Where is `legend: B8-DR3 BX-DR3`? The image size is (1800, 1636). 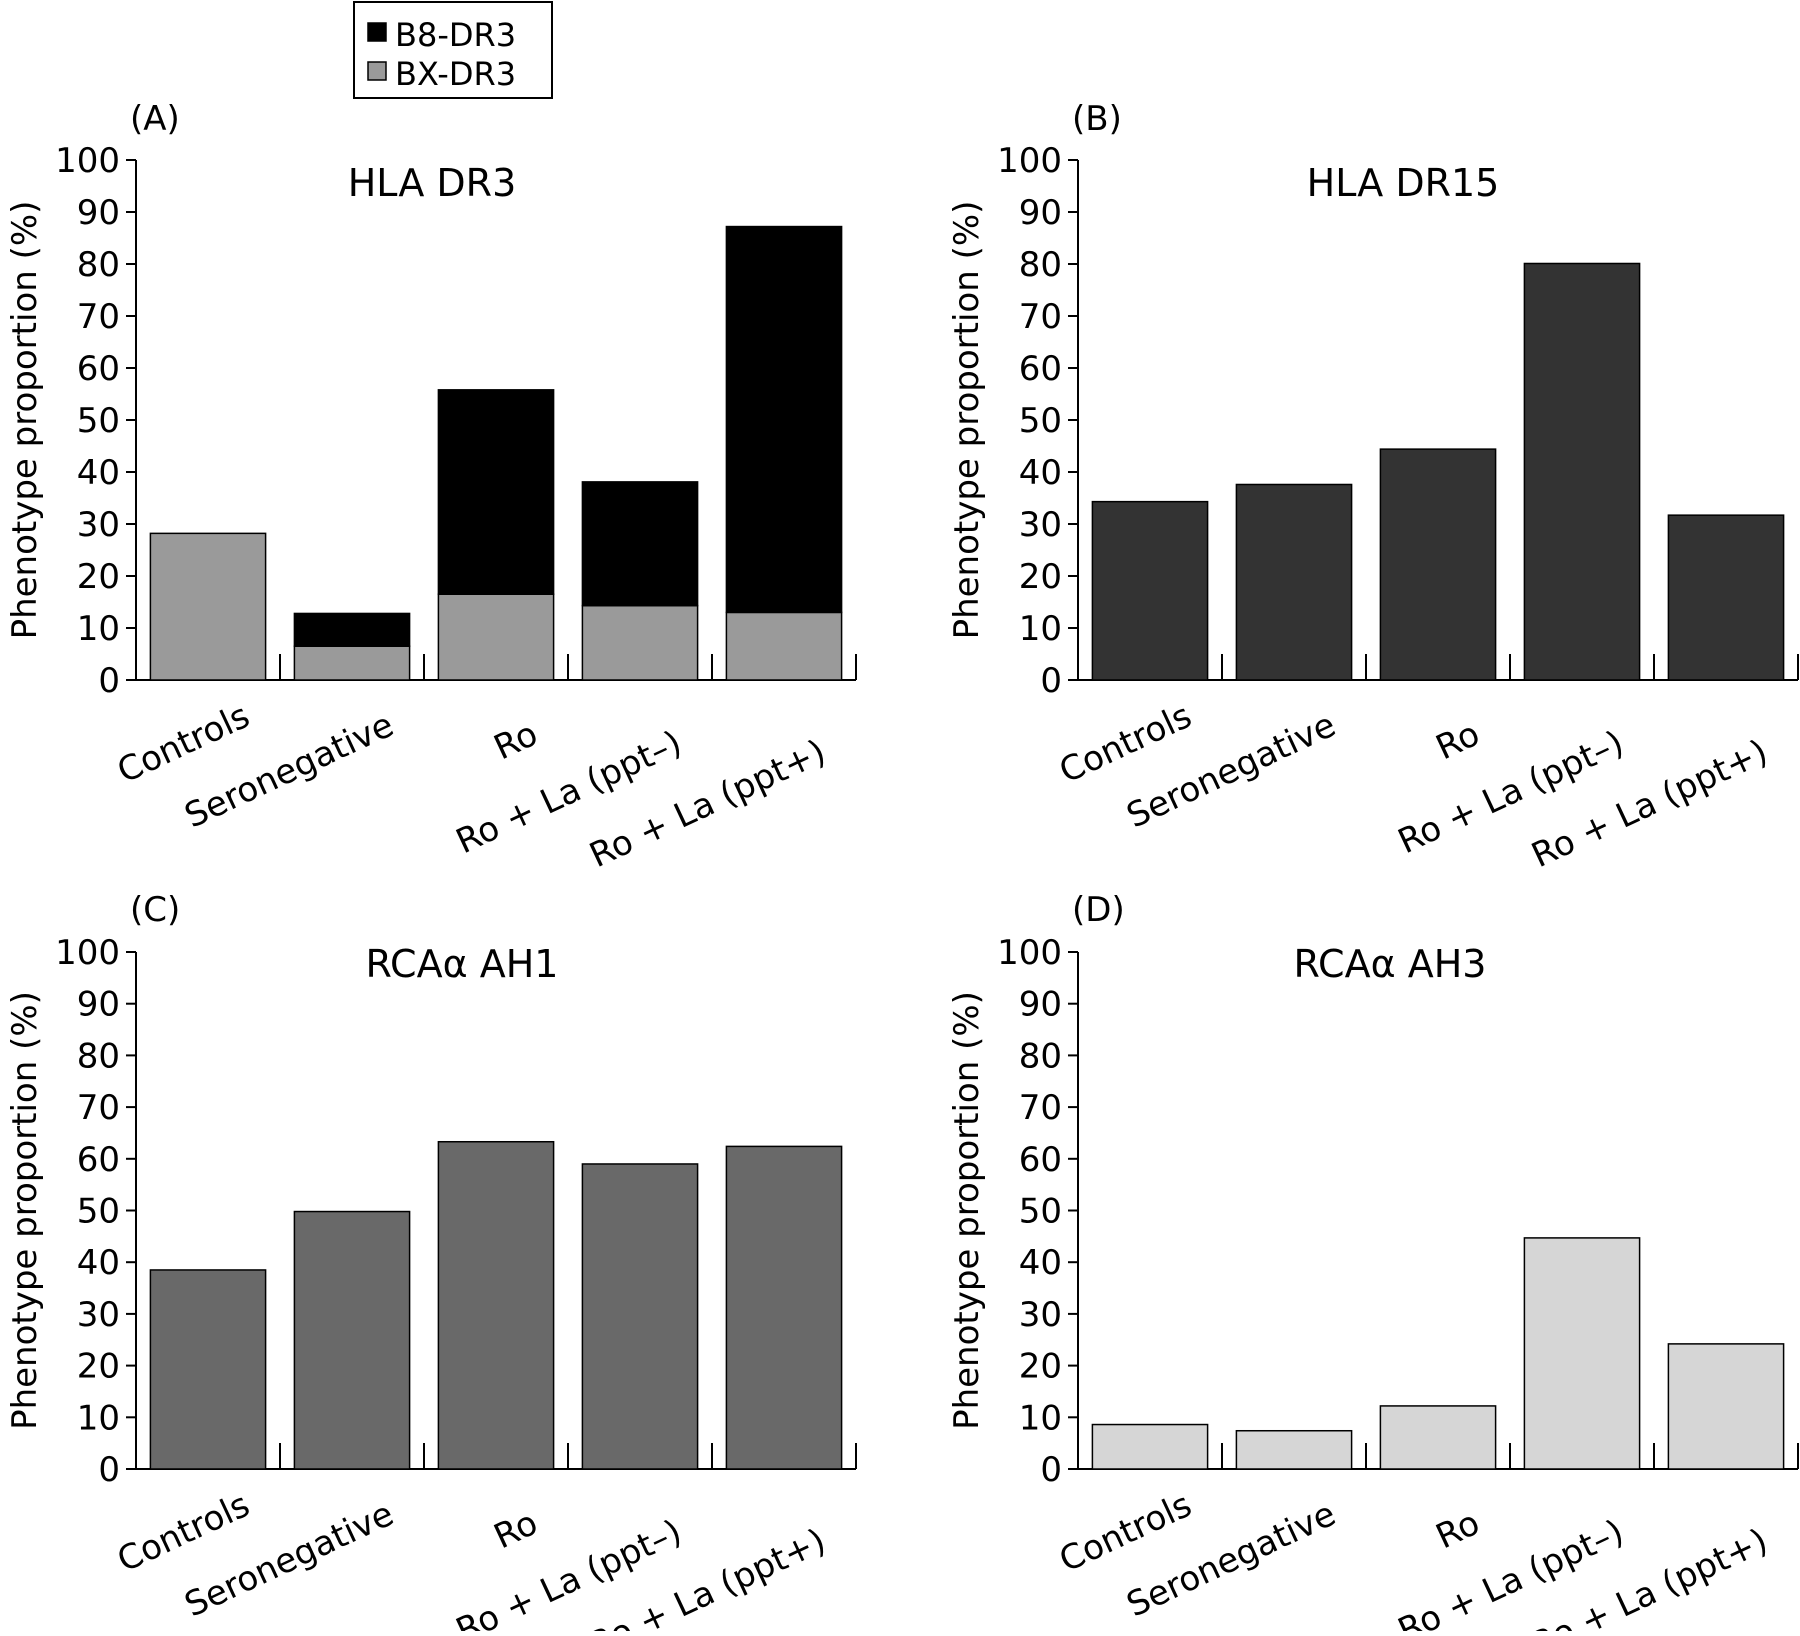 legend: B8-DR3 BX-DR3 is located at coordinates (453, 50).